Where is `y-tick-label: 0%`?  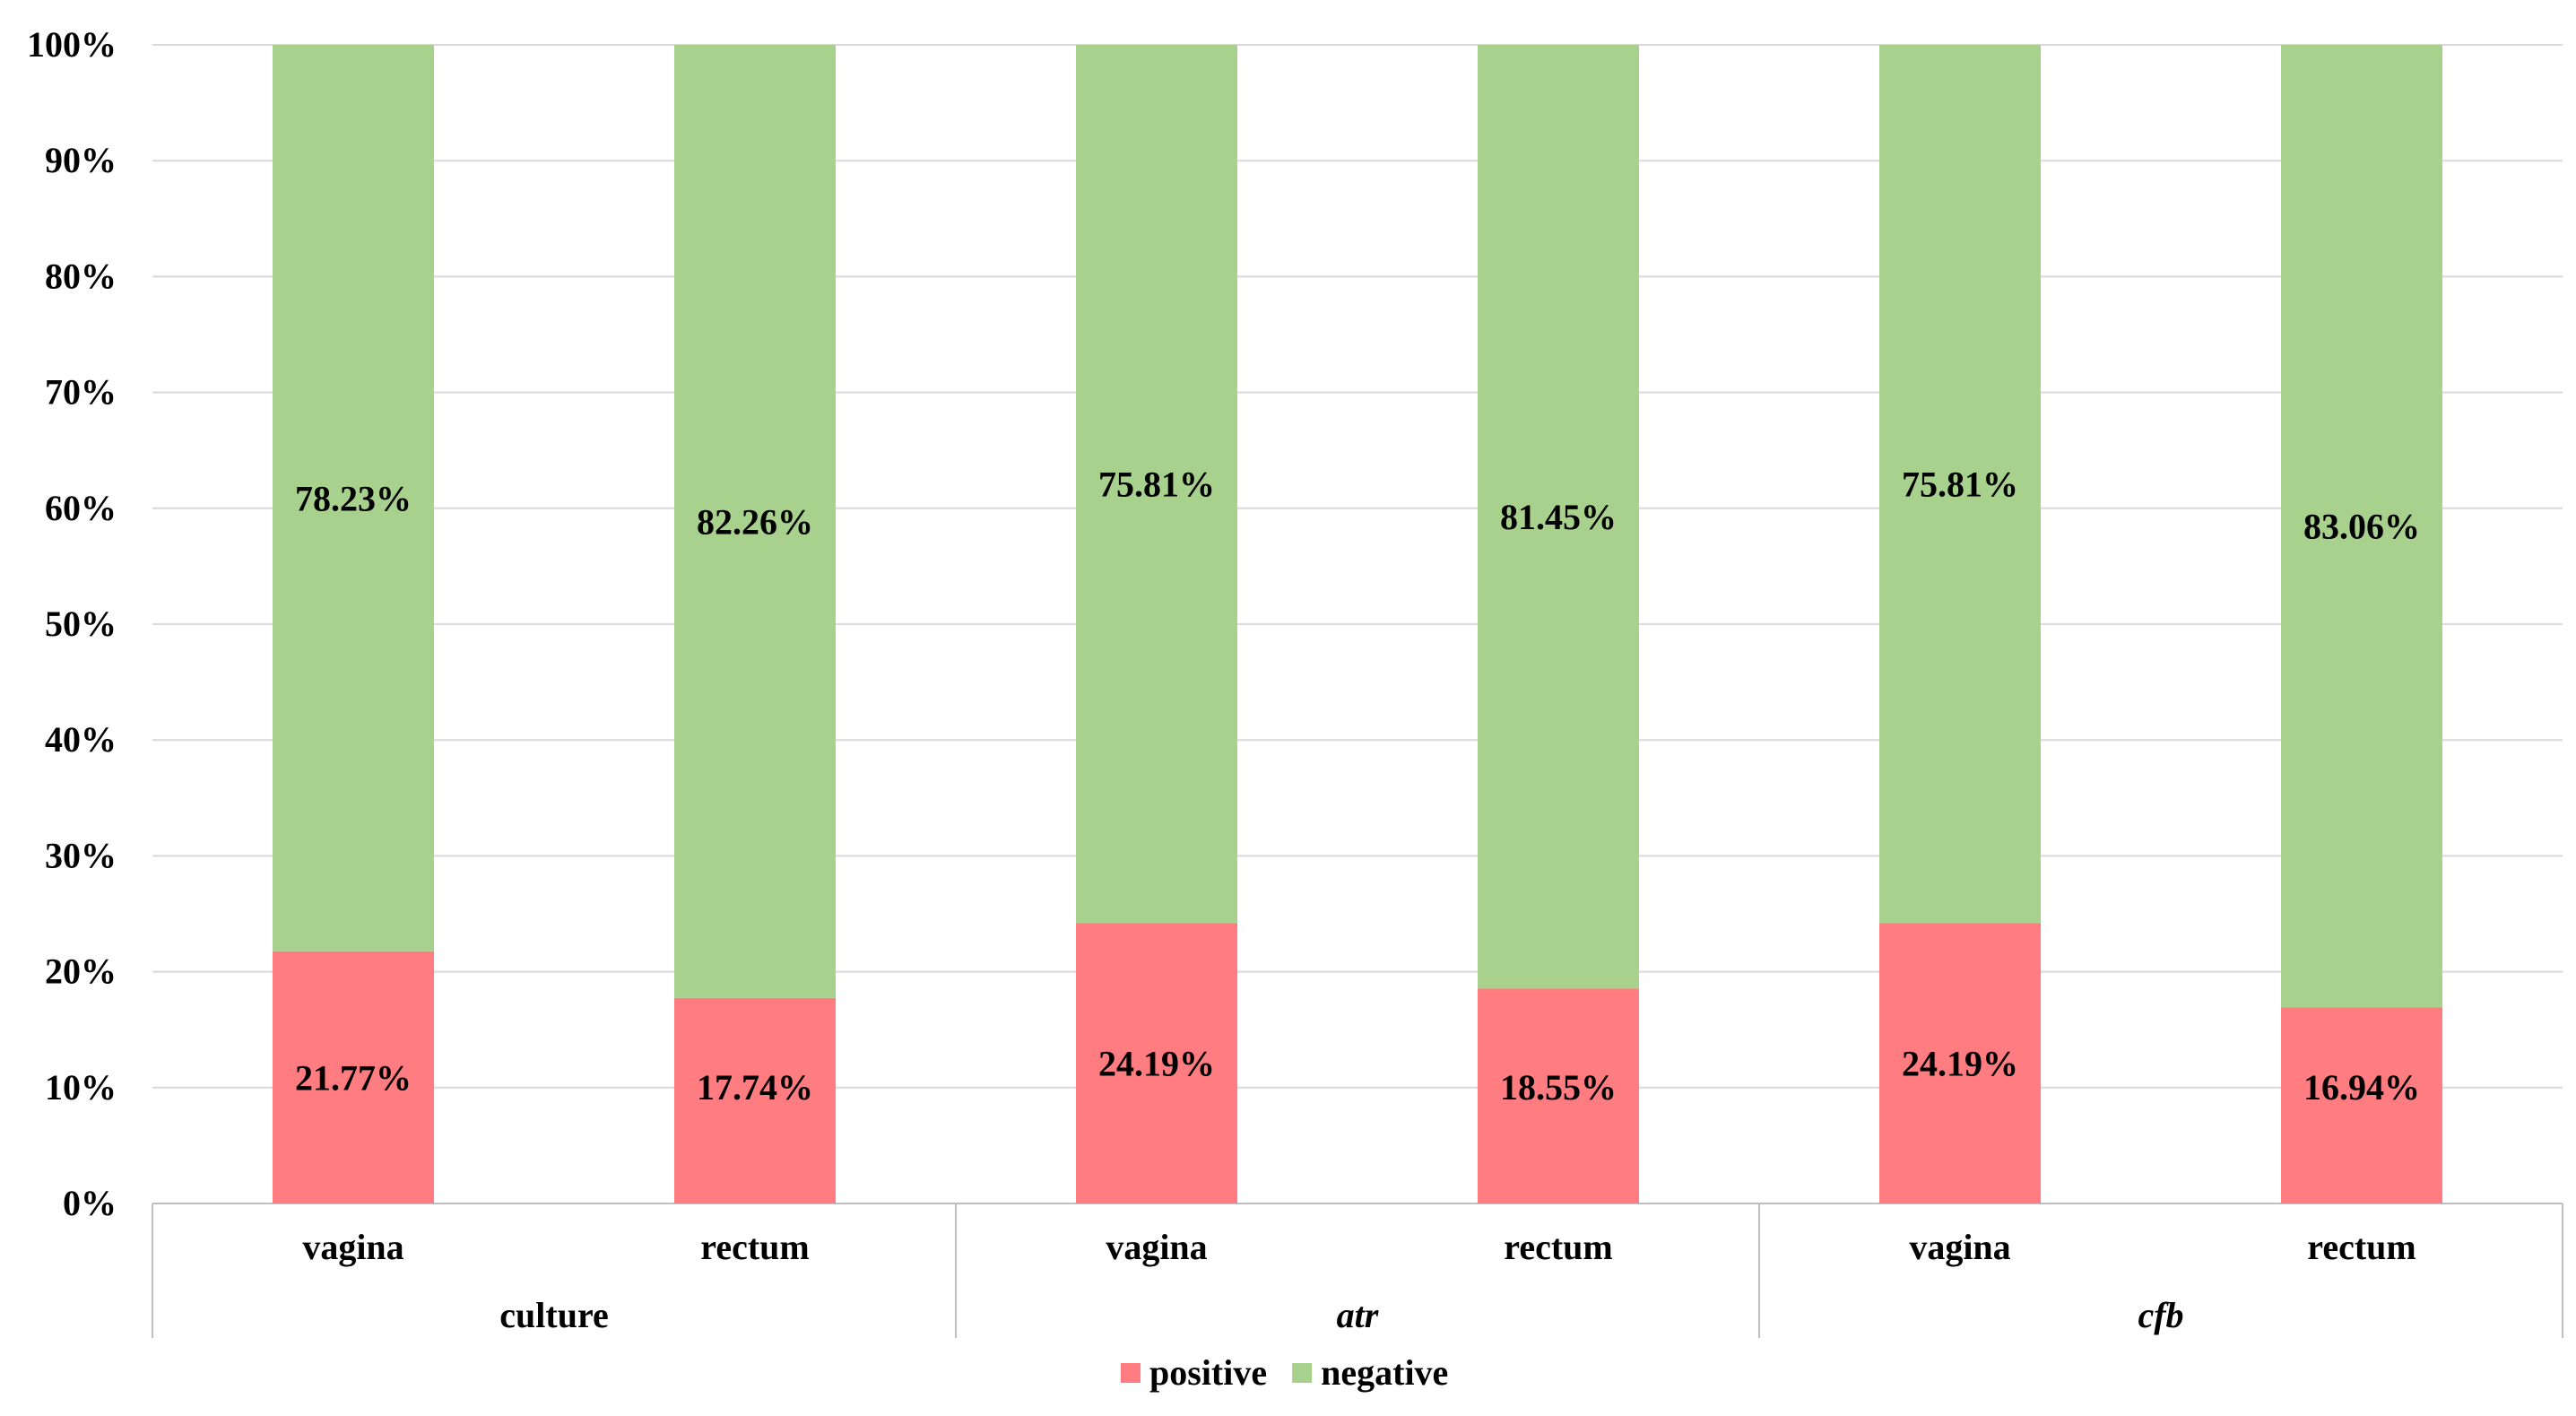 y-tick-label: 0% is located at coordinates (90, 1203).